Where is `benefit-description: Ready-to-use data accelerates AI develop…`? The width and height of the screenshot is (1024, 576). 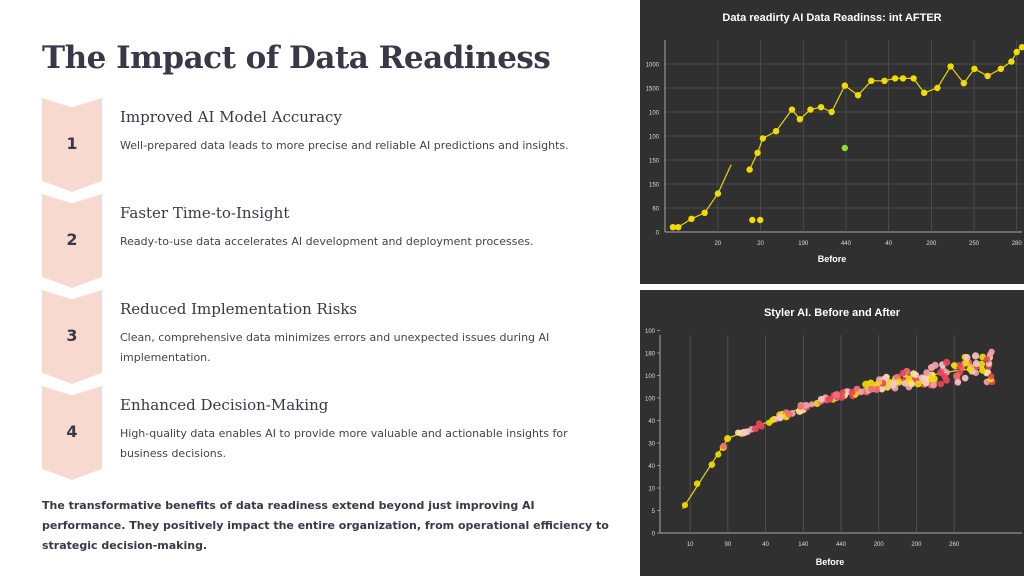
benefit-description: Ready-to-use data accelerates AI develop… is located at coordinates (327, 241).